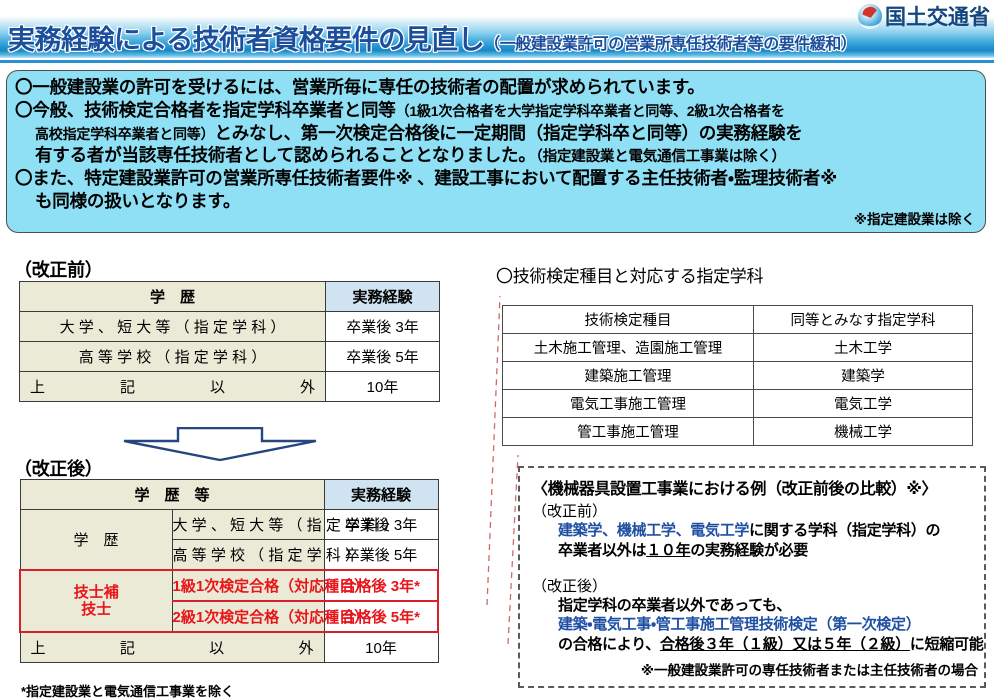 The height and width of the screenshot is (700, 994). I want to click on connector-line-upper, so click(493, 450).